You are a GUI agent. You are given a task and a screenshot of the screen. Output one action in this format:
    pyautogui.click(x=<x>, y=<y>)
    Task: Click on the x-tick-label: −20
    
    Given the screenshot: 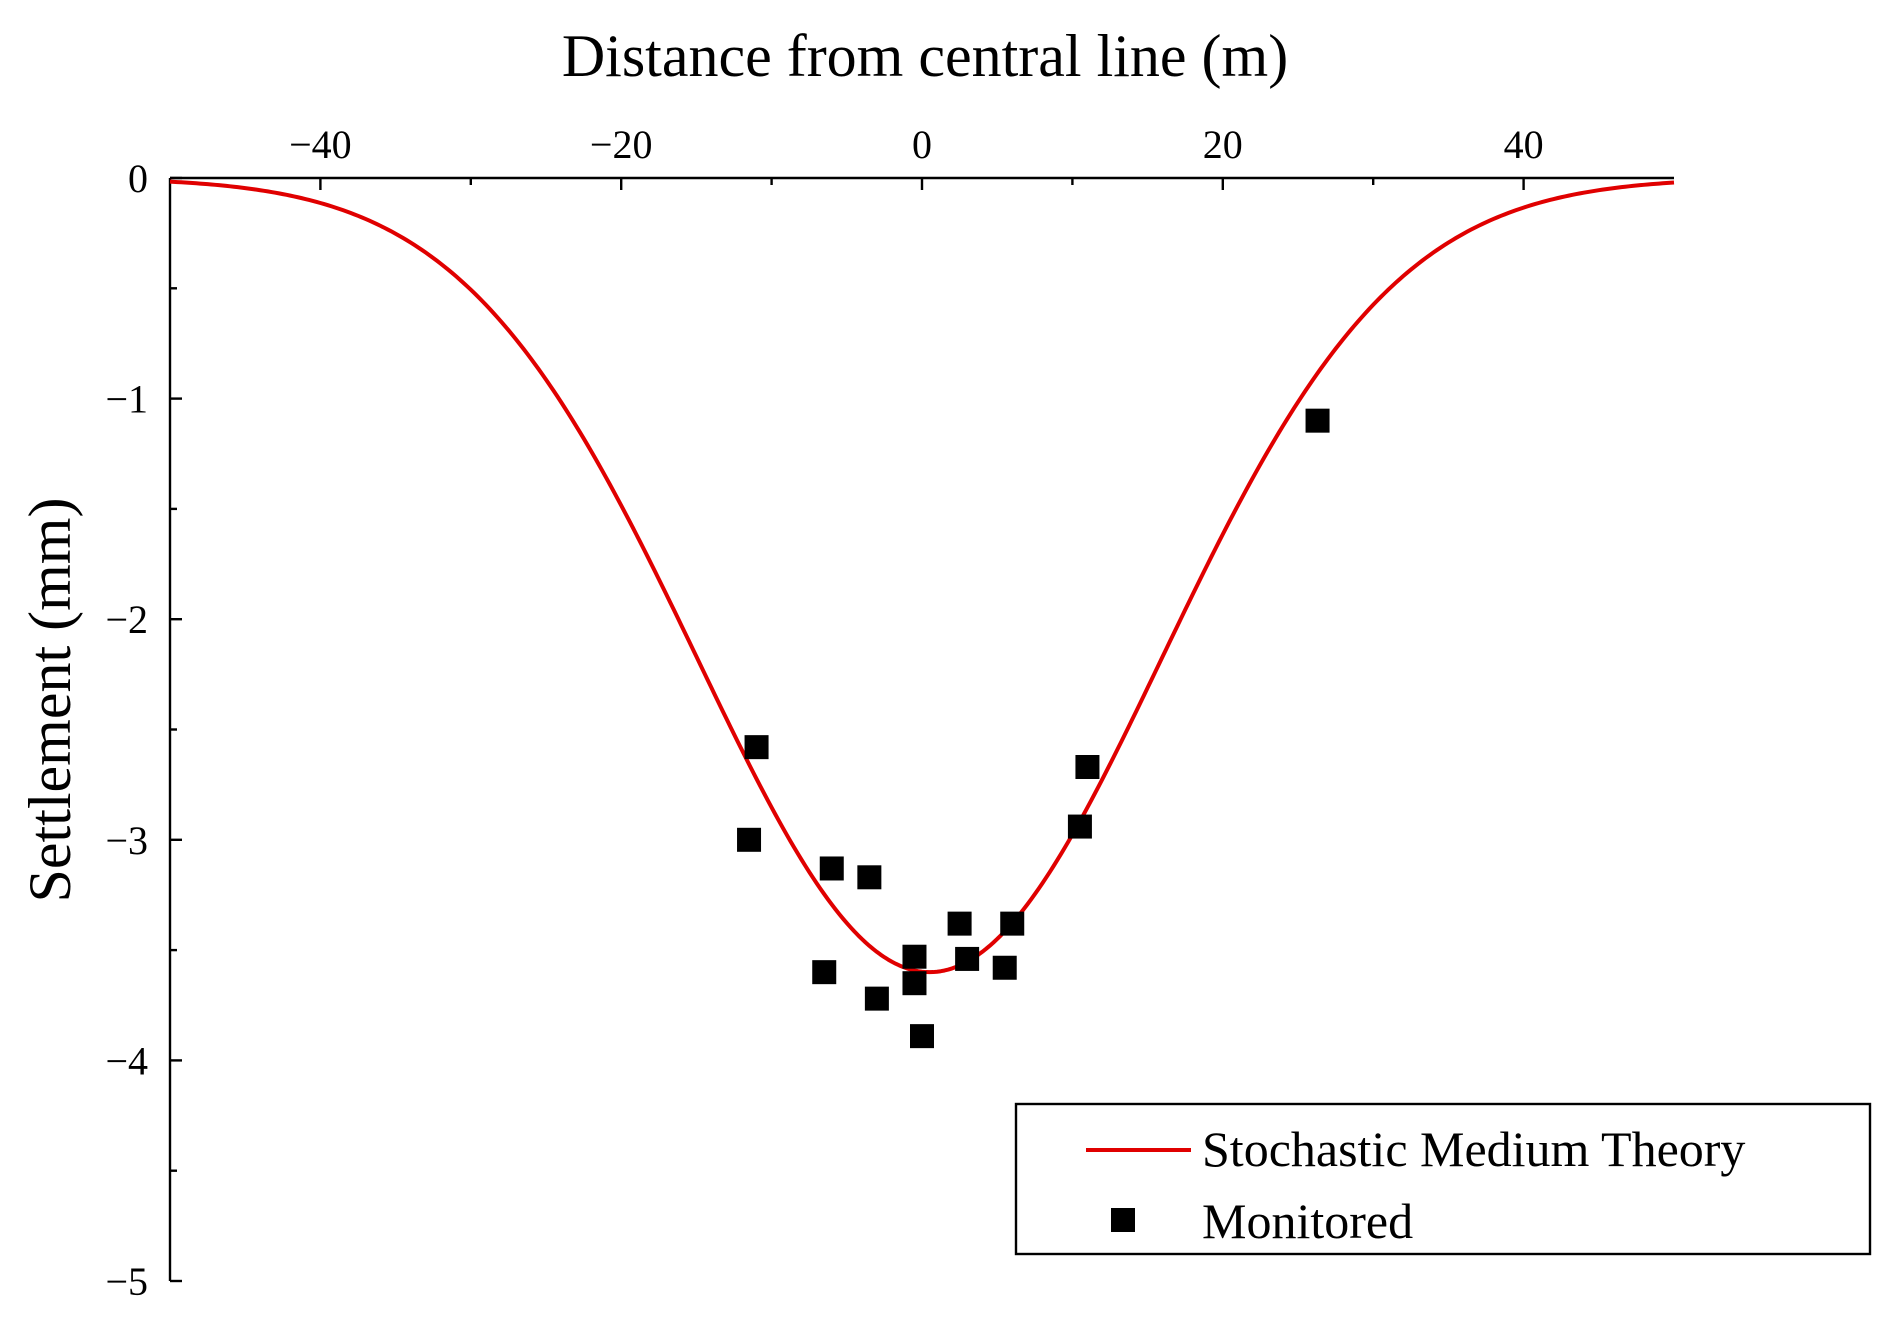 What is the action you would take?
    pyautogui.click(x=621, y=144)
    